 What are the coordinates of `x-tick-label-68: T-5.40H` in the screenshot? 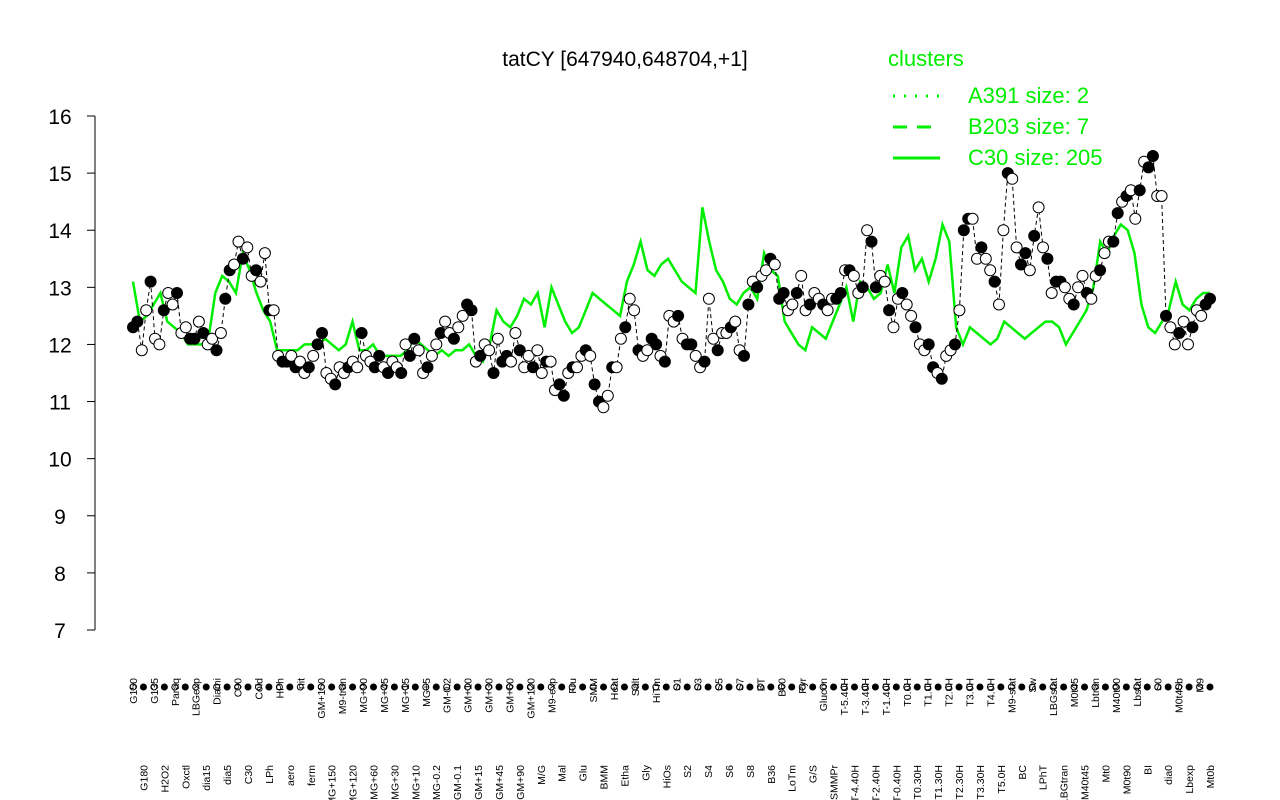 It's located at (845, 696).